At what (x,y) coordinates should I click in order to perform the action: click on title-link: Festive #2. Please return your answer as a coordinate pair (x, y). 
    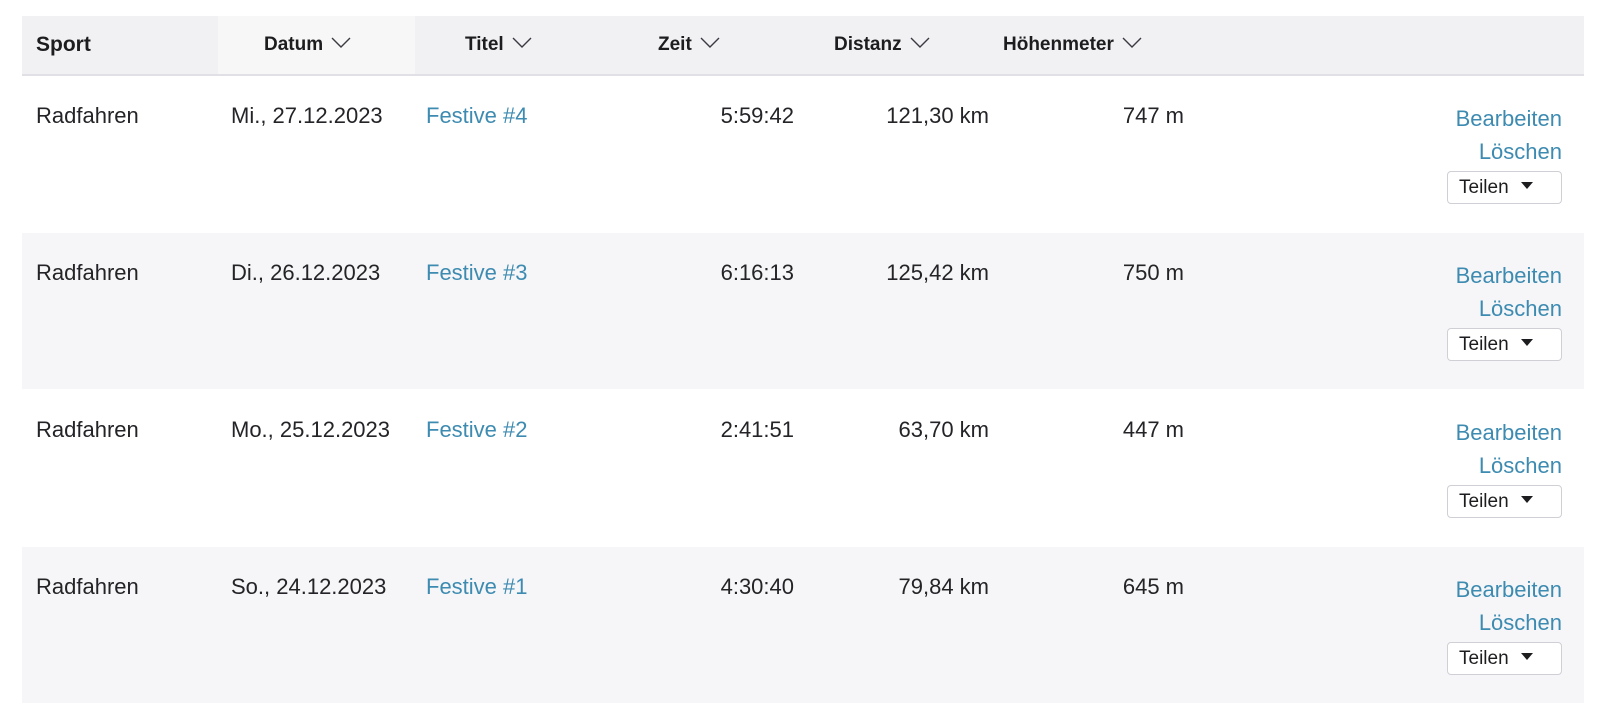
    Looking at the image, I should click on (477, 429).